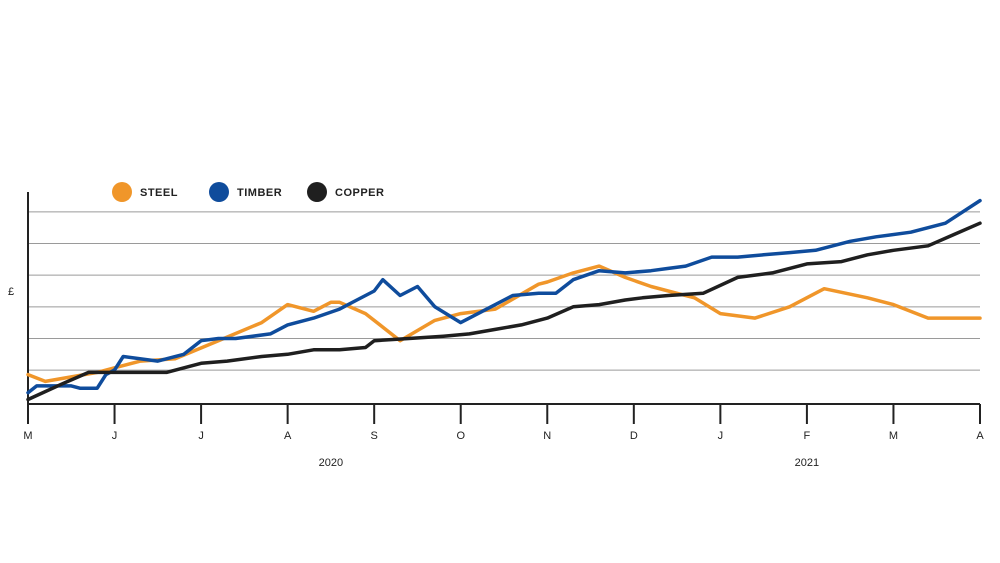 The height and width of the screenshot is (563, 1000). Describe the element at coordinates (807, 436) in the screenshot. I see `x-tick-label: F` at that location.